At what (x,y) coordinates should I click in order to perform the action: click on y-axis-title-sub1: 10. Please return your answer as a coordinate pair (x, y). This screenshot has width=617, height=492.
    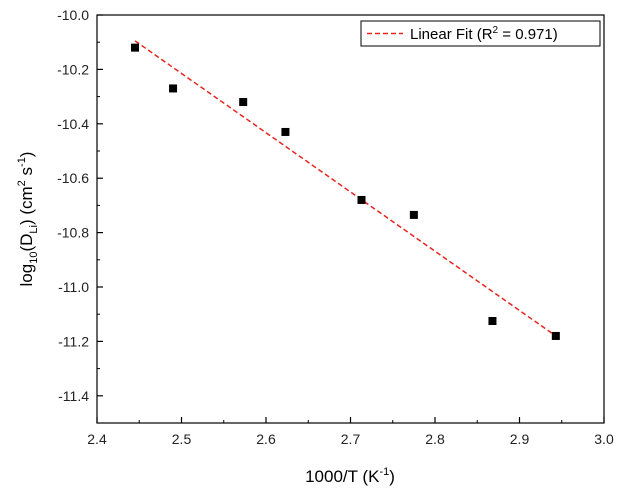
    Looking at the image, I should click on (34, 258).